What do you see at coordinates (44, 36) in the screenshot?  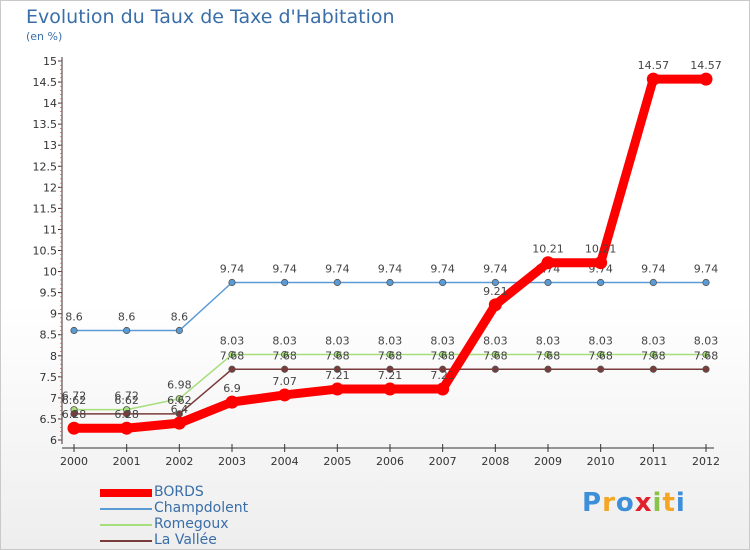 I see `chart-subtitle: (en %)` at bounding box center [44, 36].